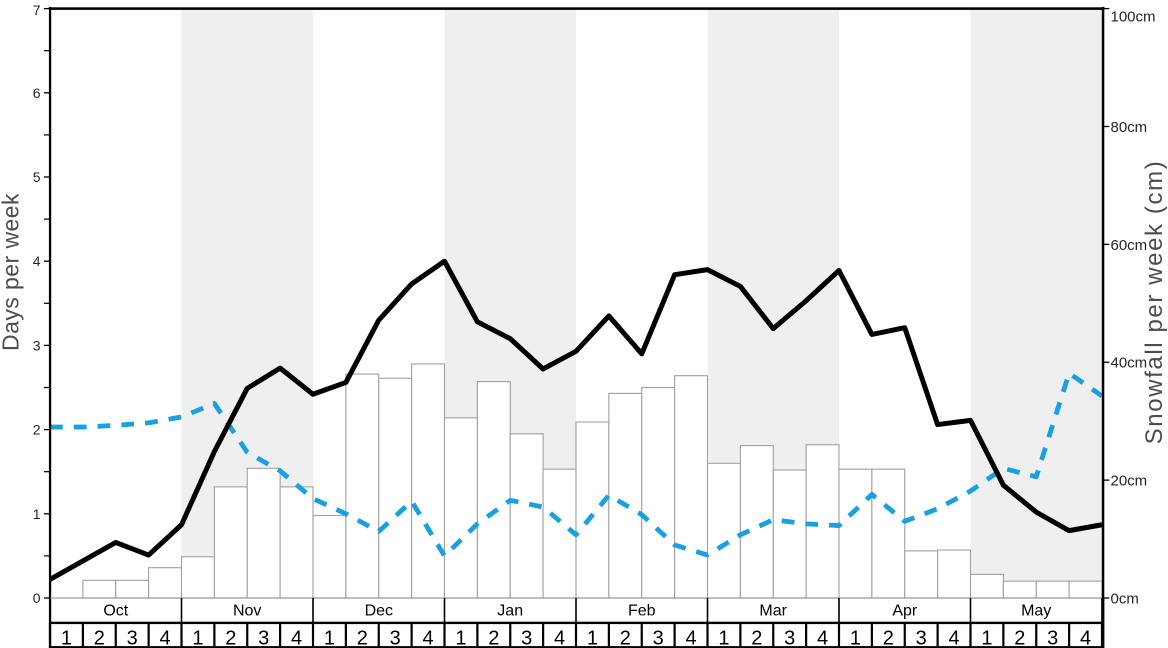  Describe the element at coordinates (37, 177) in the screenshot. I see `svg-text: 5` at that location.